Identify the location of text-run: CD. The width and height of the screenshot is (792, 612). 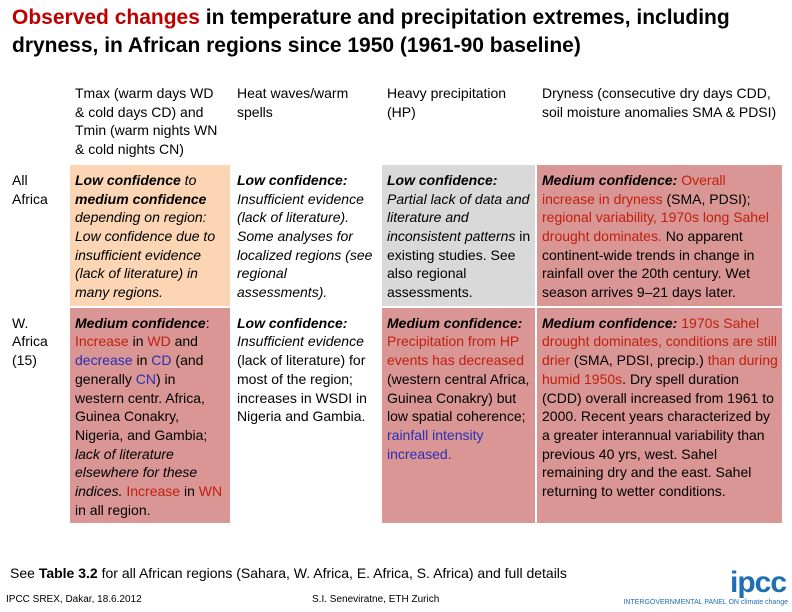
(161, 360).